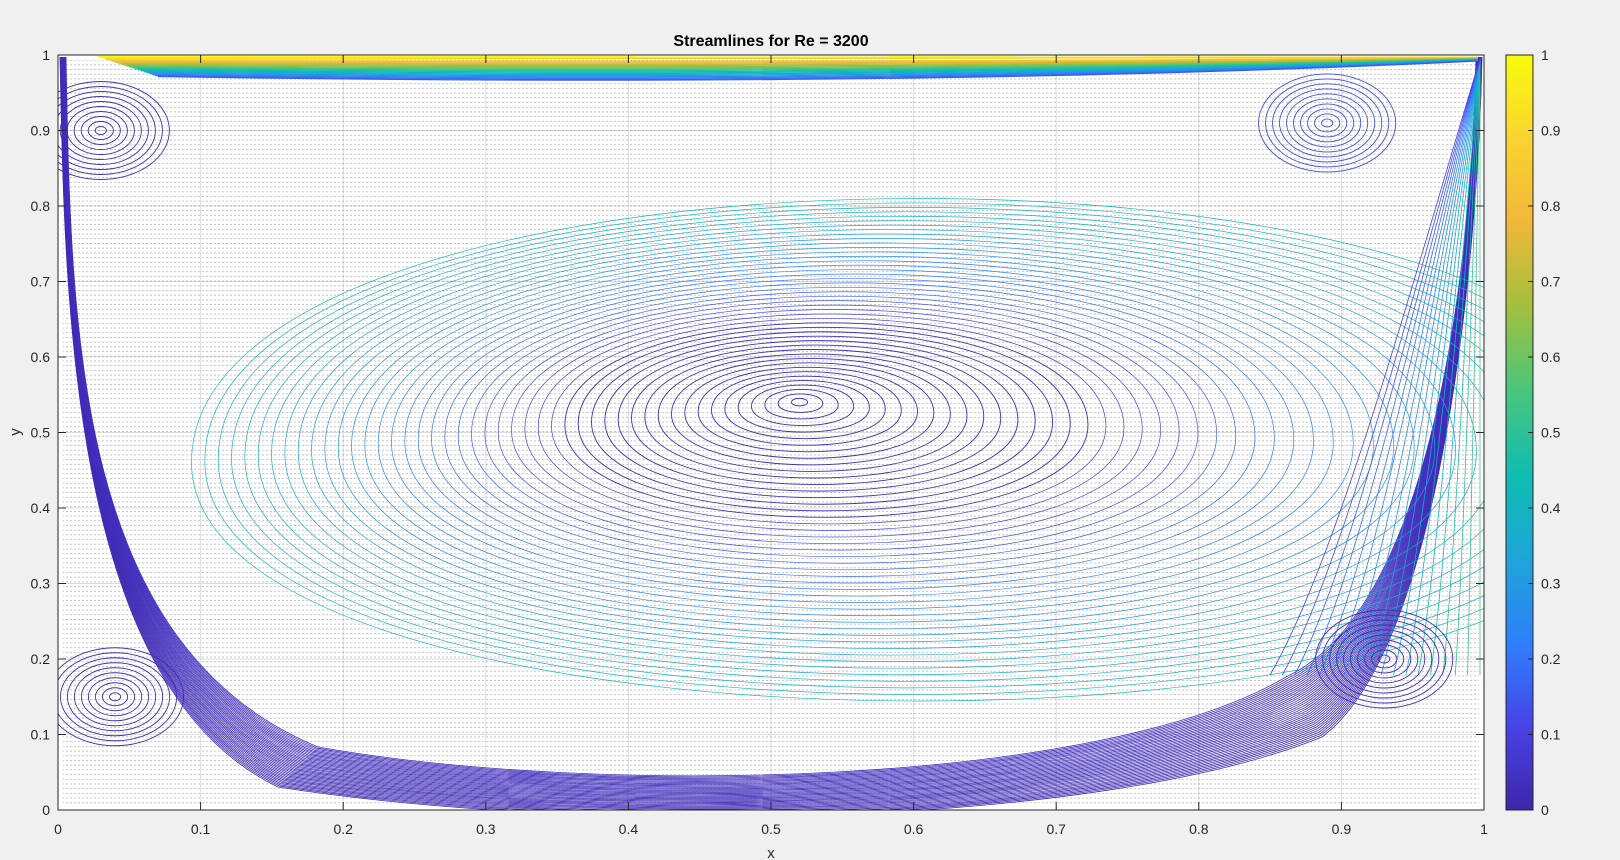 The height and width of the screenshot is (860, 1620). Describe the element at coordinates (58, 829) in the screenshot. I see `x-tick-label: 0` at that location.